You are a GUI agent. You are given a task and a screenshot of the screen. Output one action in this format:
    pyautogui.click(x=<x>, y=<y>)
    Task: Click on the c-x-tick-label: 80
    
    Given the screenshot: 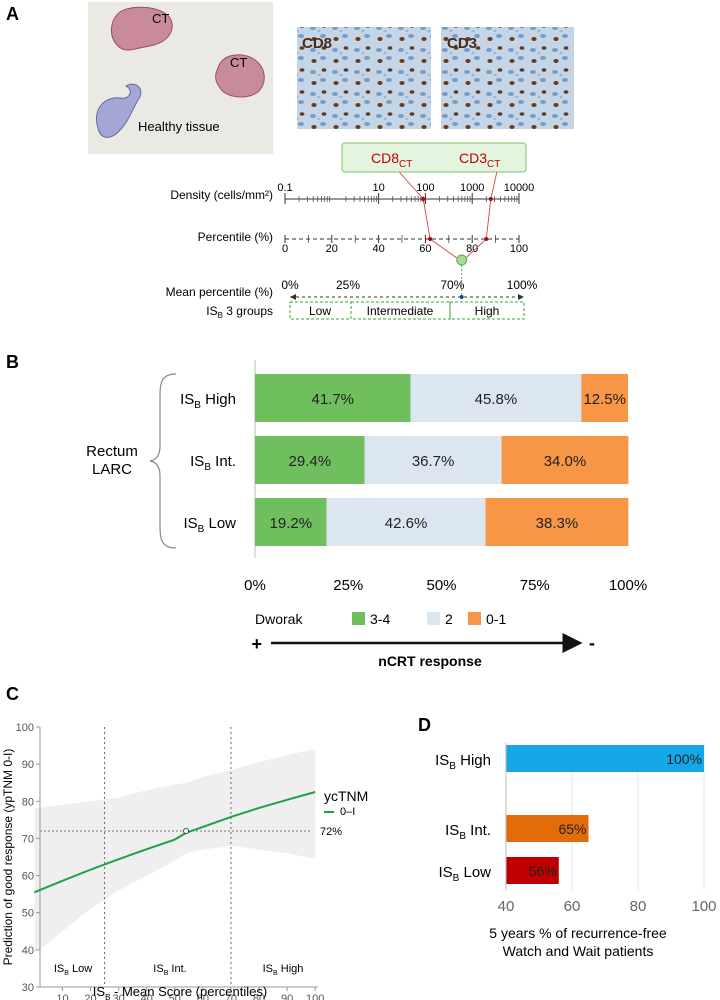 What is the action you would take?
    pyautogui.click(x=259, y=996)
    